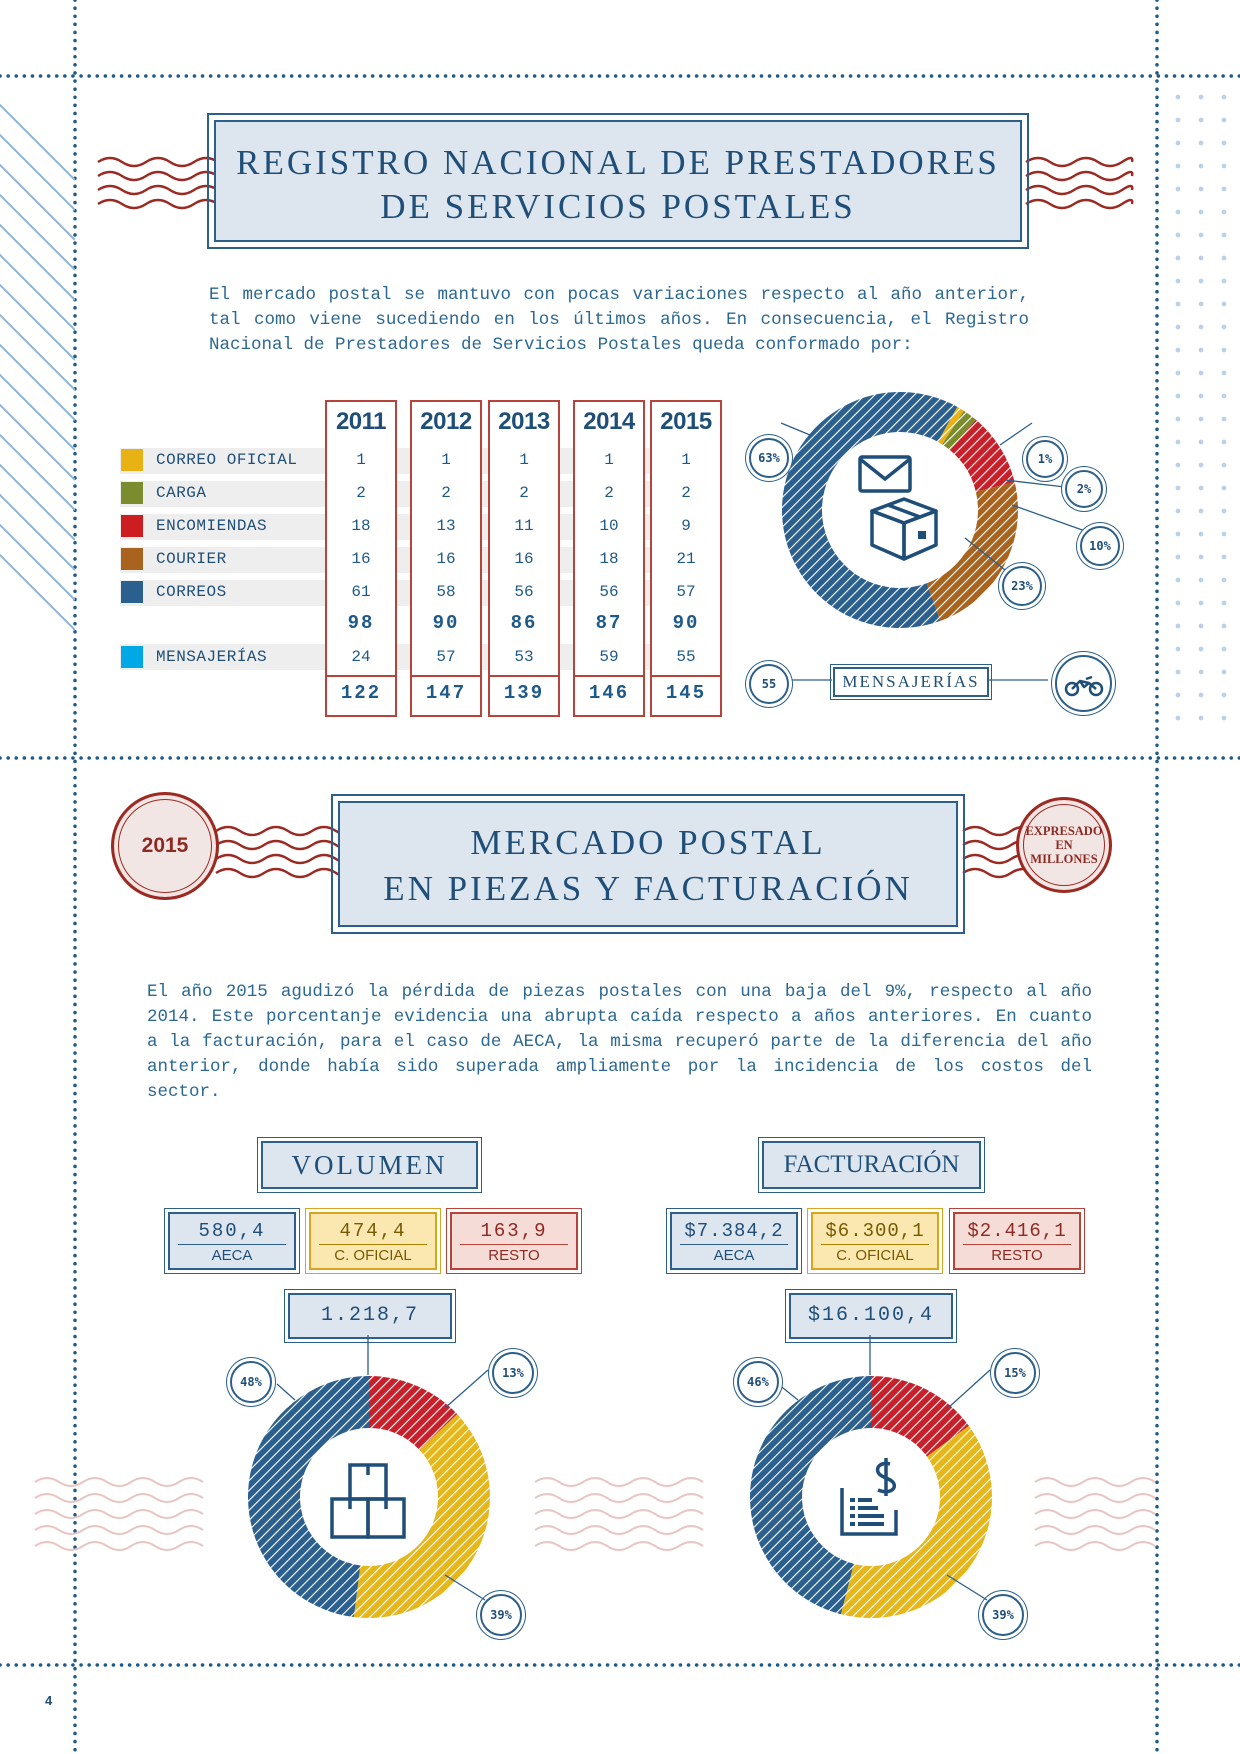 The height and width of the screenshot is (1754, 1240). Describe the element at coordinates (1015, 1373) in the screenshot. I see `percentage-badge: 15%` at that location.